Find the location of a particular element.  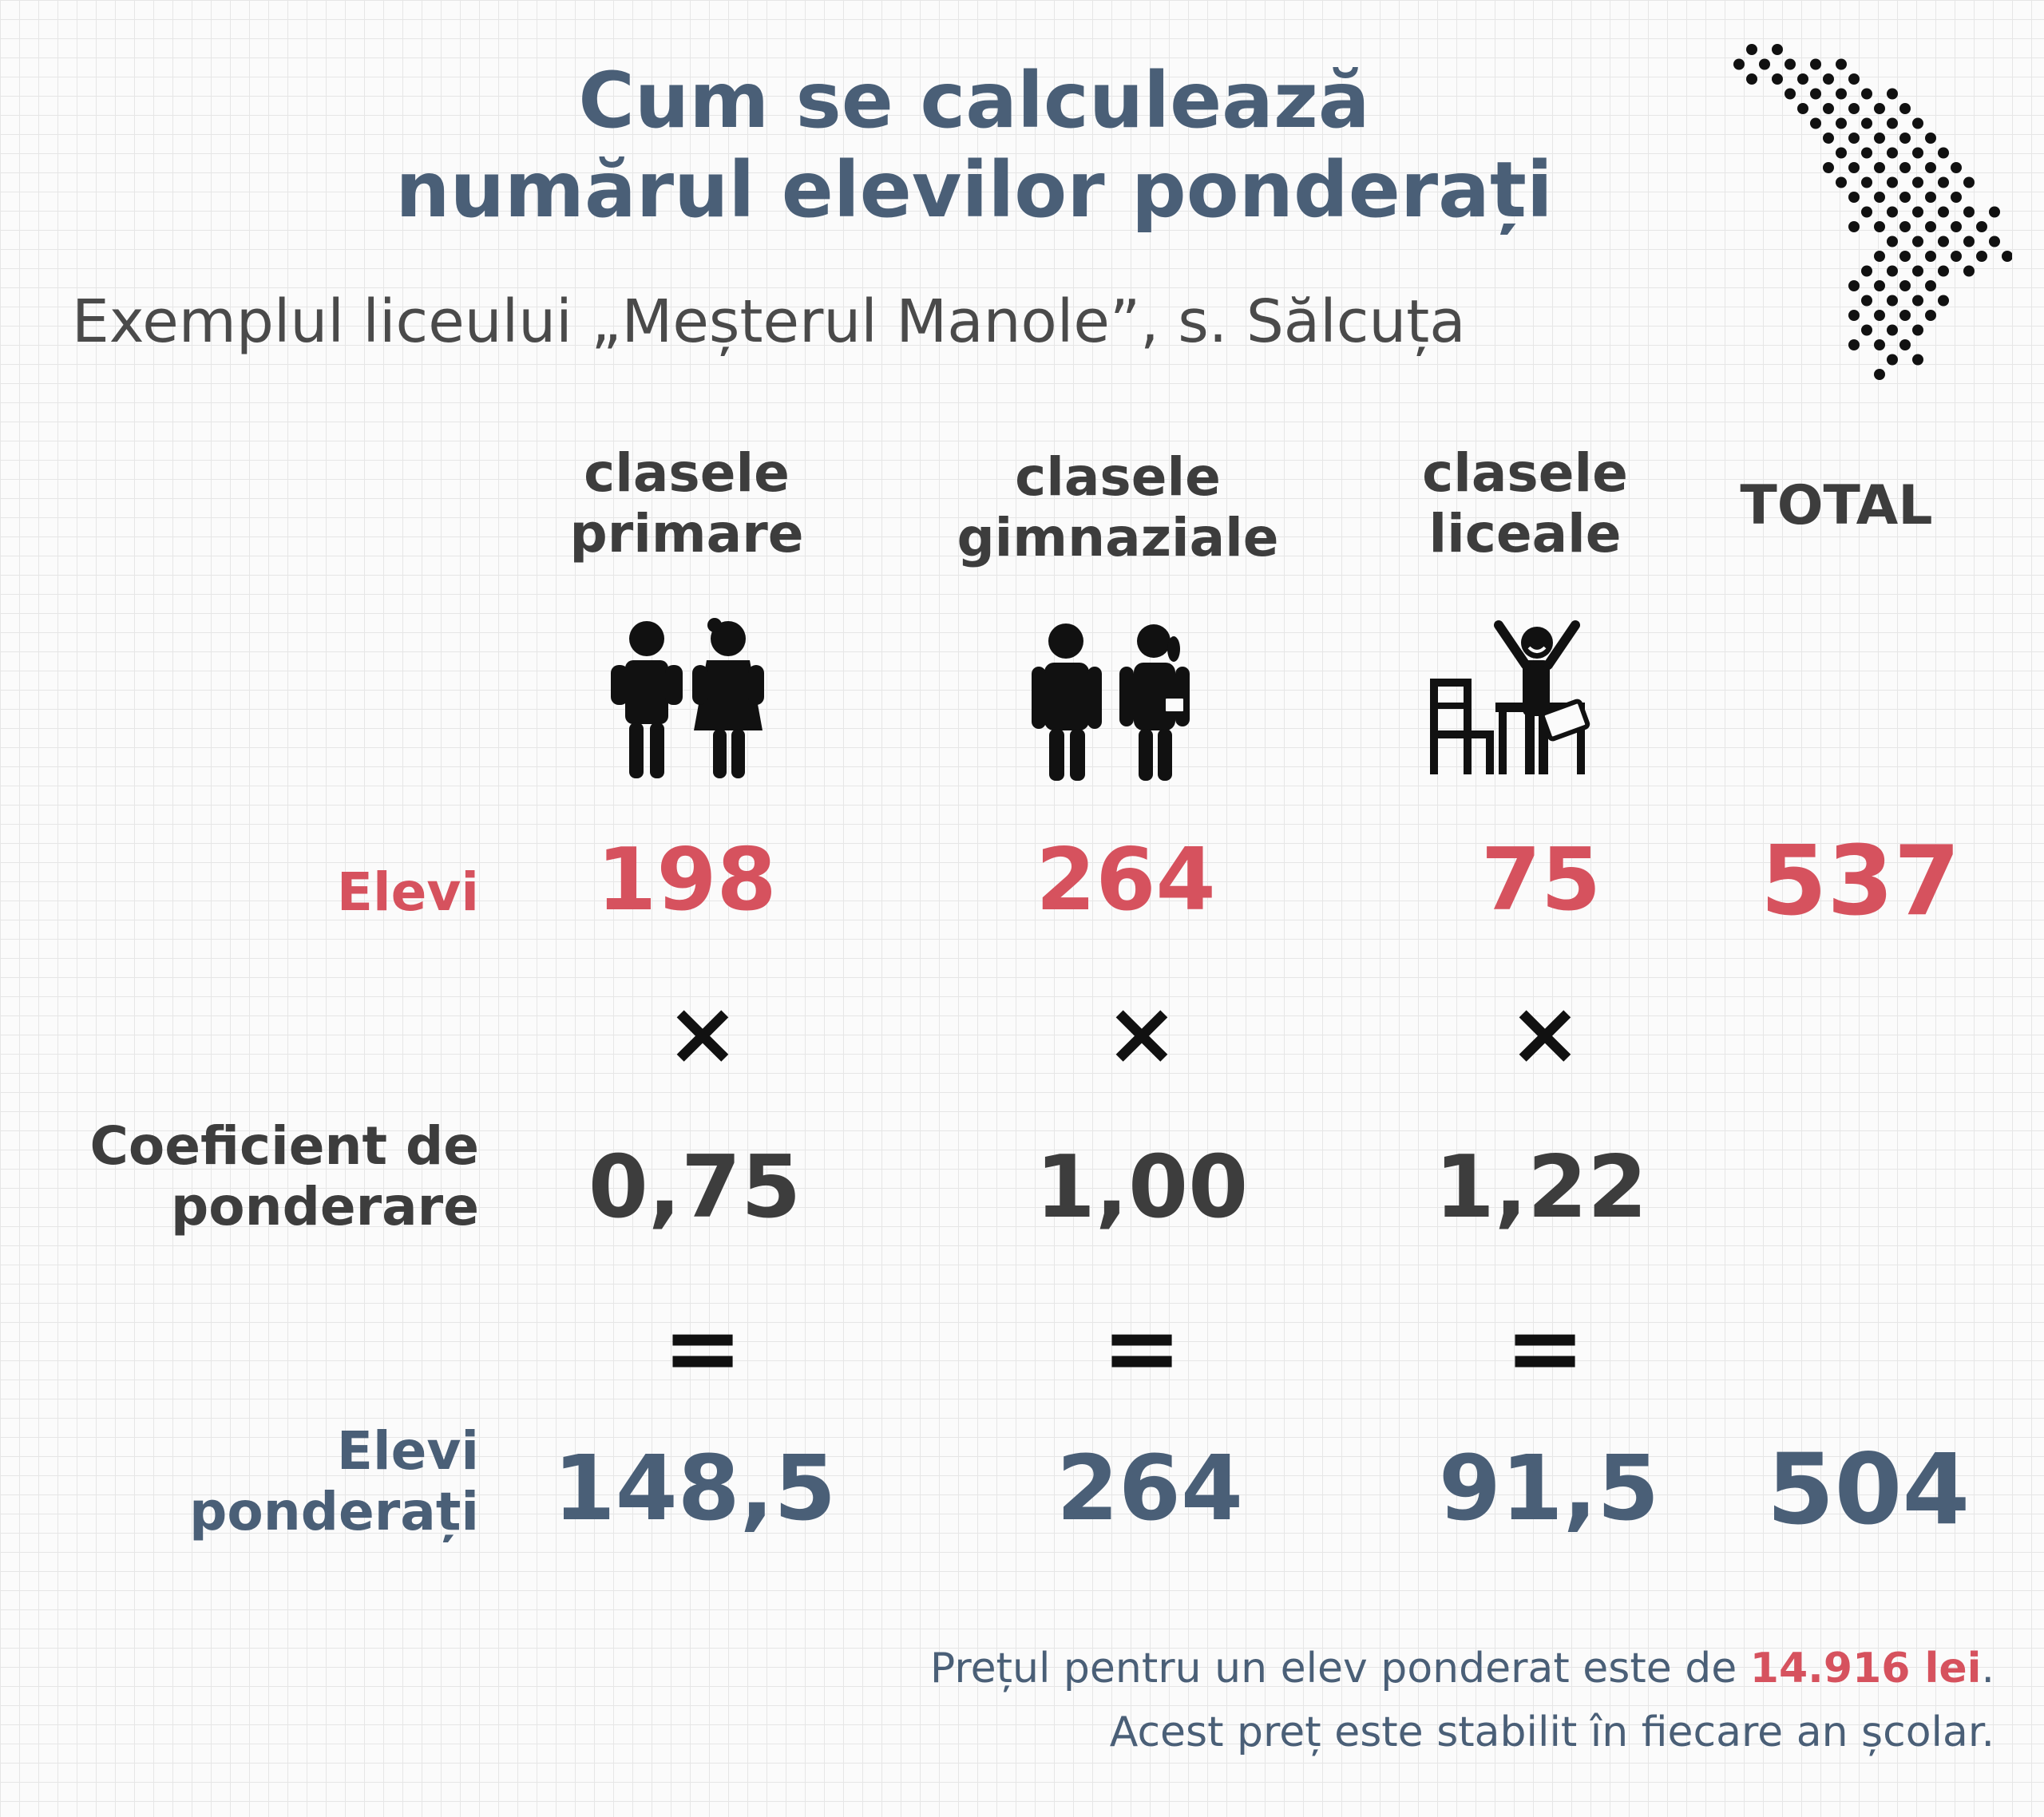

row-label-students: Elevi is located at coordinates (407, 892).